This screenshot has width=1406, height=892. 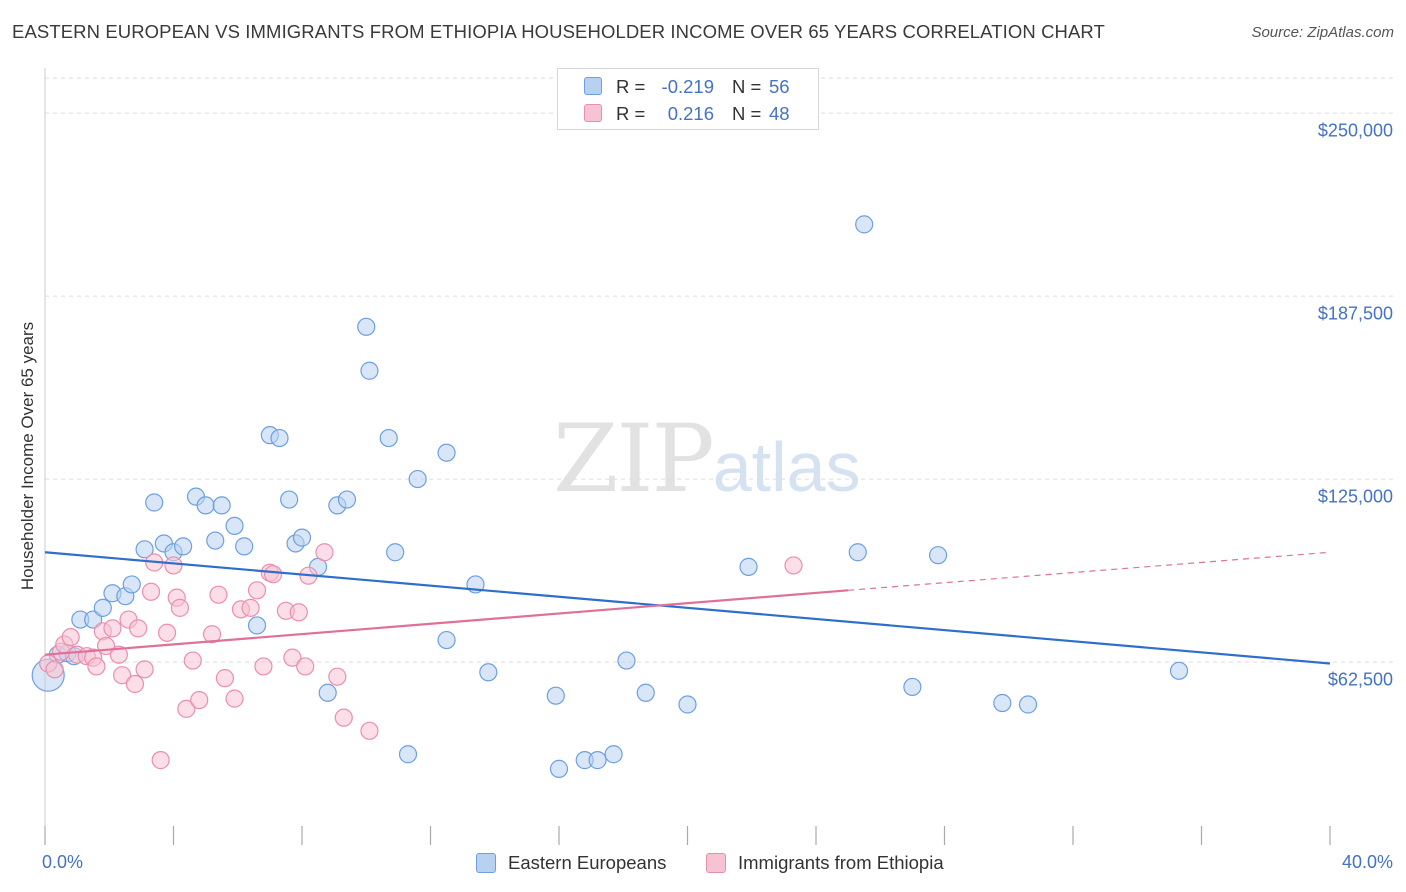 What do you see at coordinates (1355, 313) in the screenshot?
I see `y-tick-label: $187,500` at bounding box center [1355, 313].